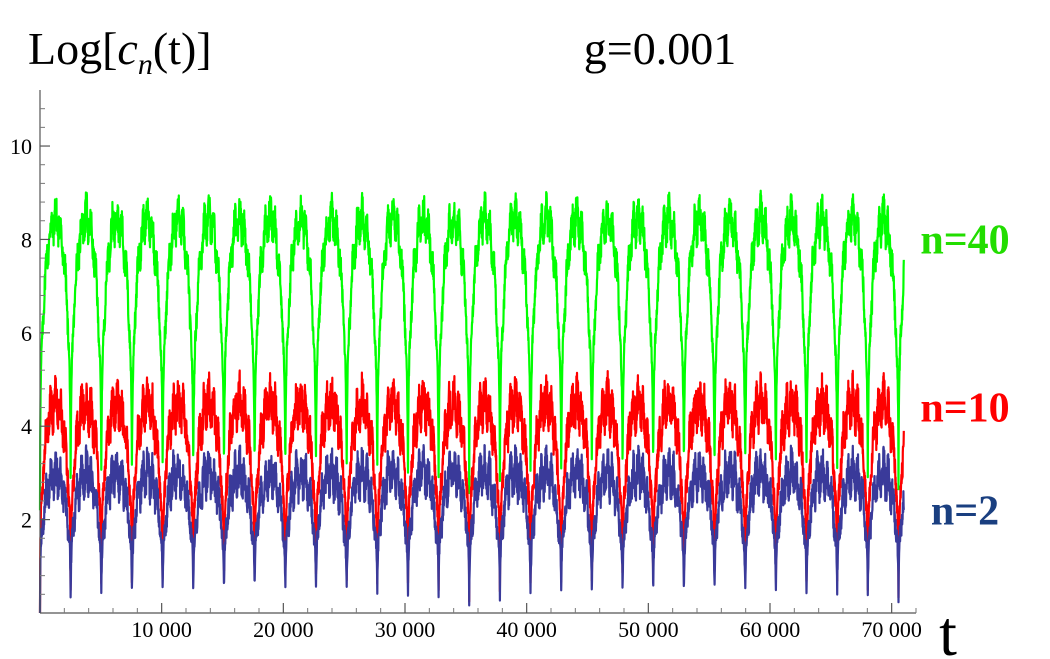  I want to click on y-axis-label-prefix: Log[, so click(72, 48).